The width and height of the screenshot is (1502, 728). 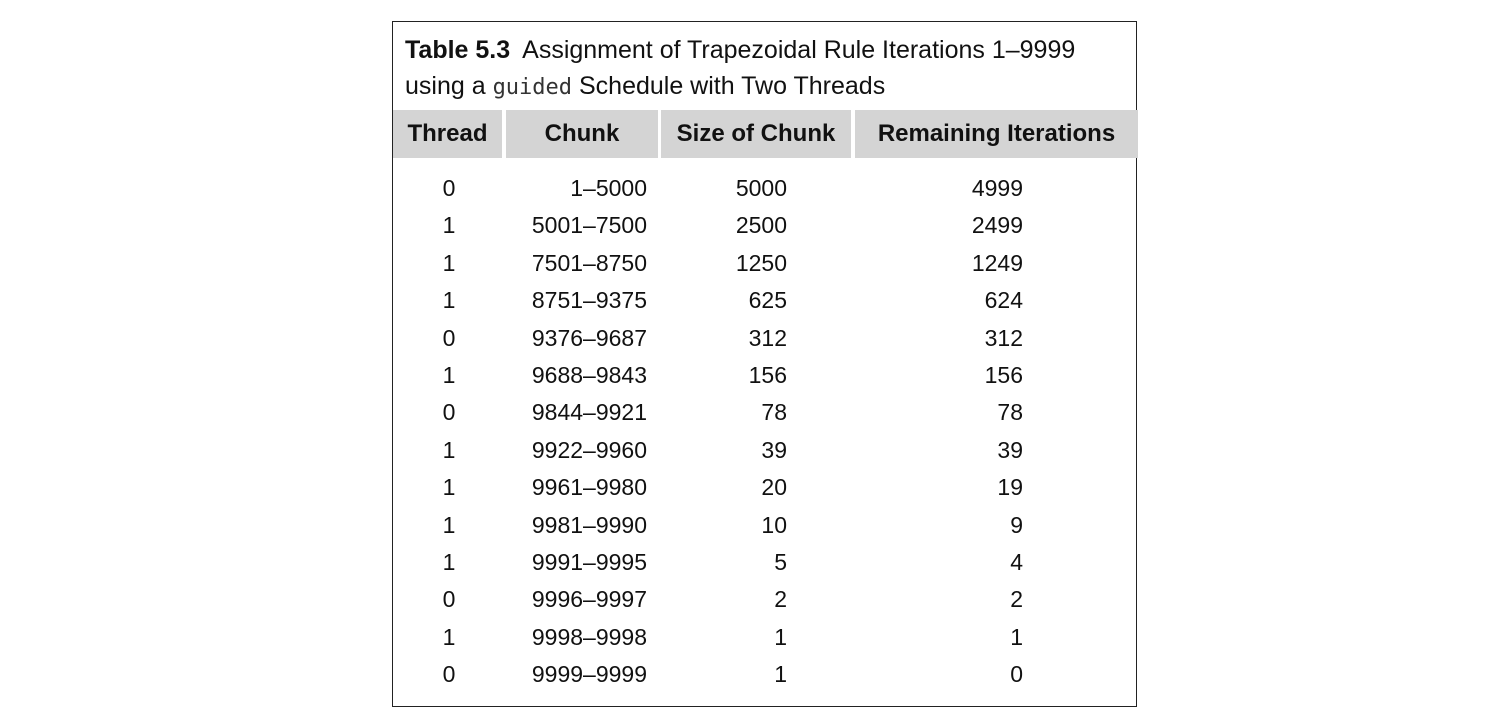 I want to click on cell-chunk: 9998–9998, so click(x=589, y=636).